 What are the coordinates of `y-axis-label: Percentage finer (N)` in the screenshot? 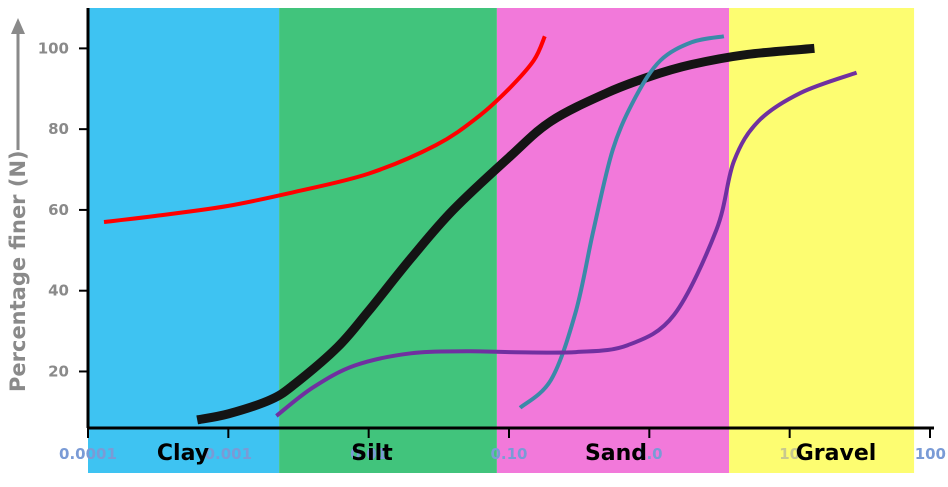 It's located at (18, 271).